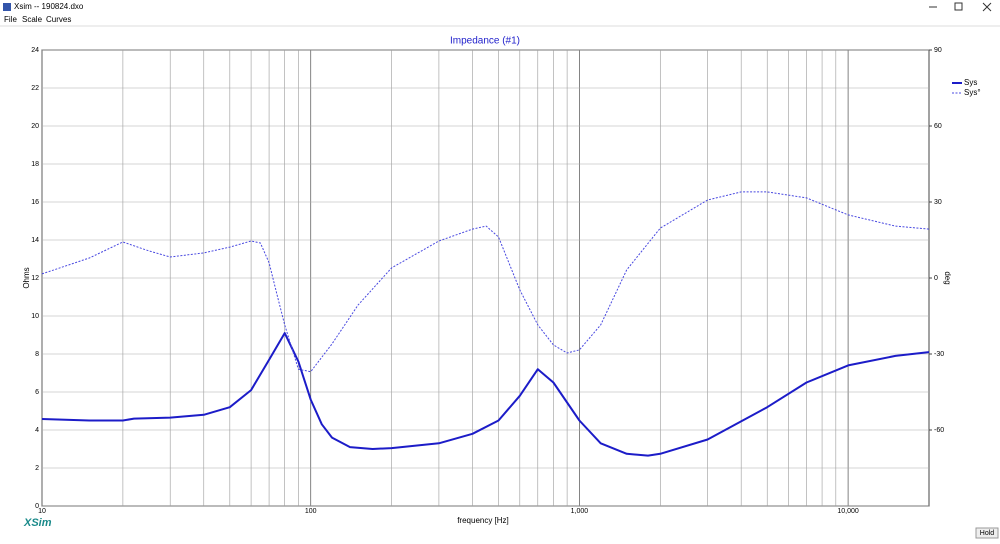 This screenshot has height=544, width=1000. I want to click on y-tick-label: 0, so click(37, 506).